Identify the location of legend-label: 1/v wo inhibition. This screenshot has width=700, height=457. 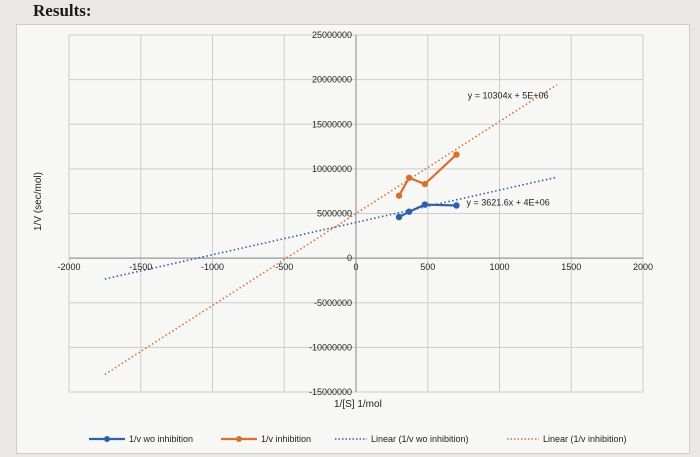
(161, 439).